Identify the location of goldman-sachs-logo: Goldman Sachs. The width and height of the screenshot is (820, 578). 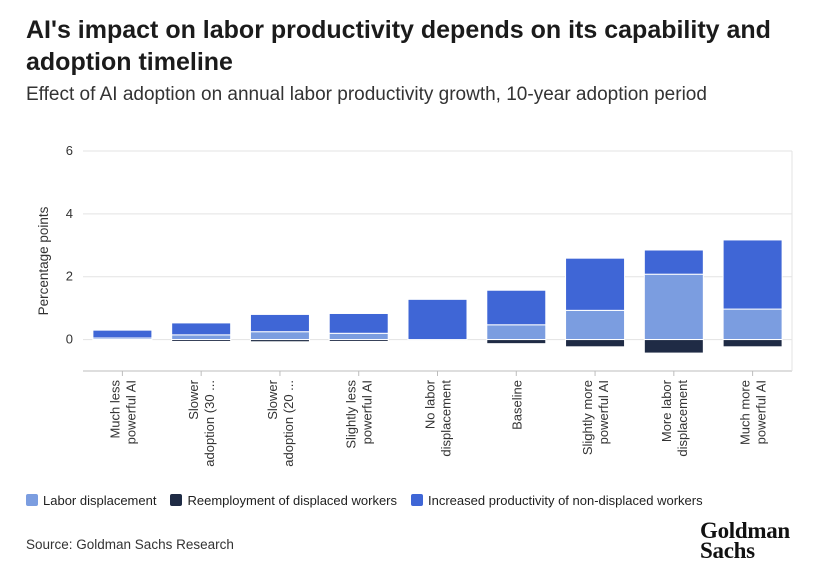
(755, 540).